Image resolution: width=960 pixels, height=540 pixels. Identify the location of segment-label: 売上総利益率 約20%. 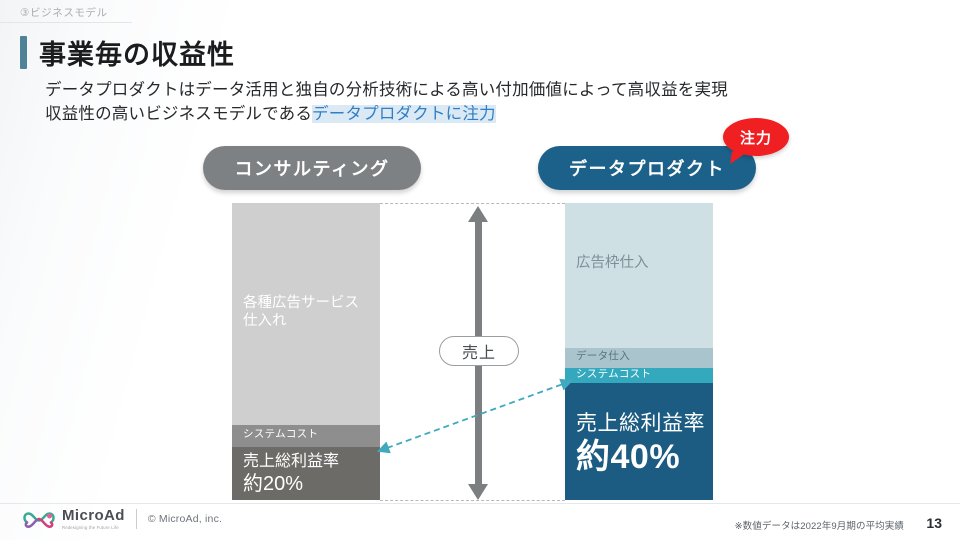
(291, 474).